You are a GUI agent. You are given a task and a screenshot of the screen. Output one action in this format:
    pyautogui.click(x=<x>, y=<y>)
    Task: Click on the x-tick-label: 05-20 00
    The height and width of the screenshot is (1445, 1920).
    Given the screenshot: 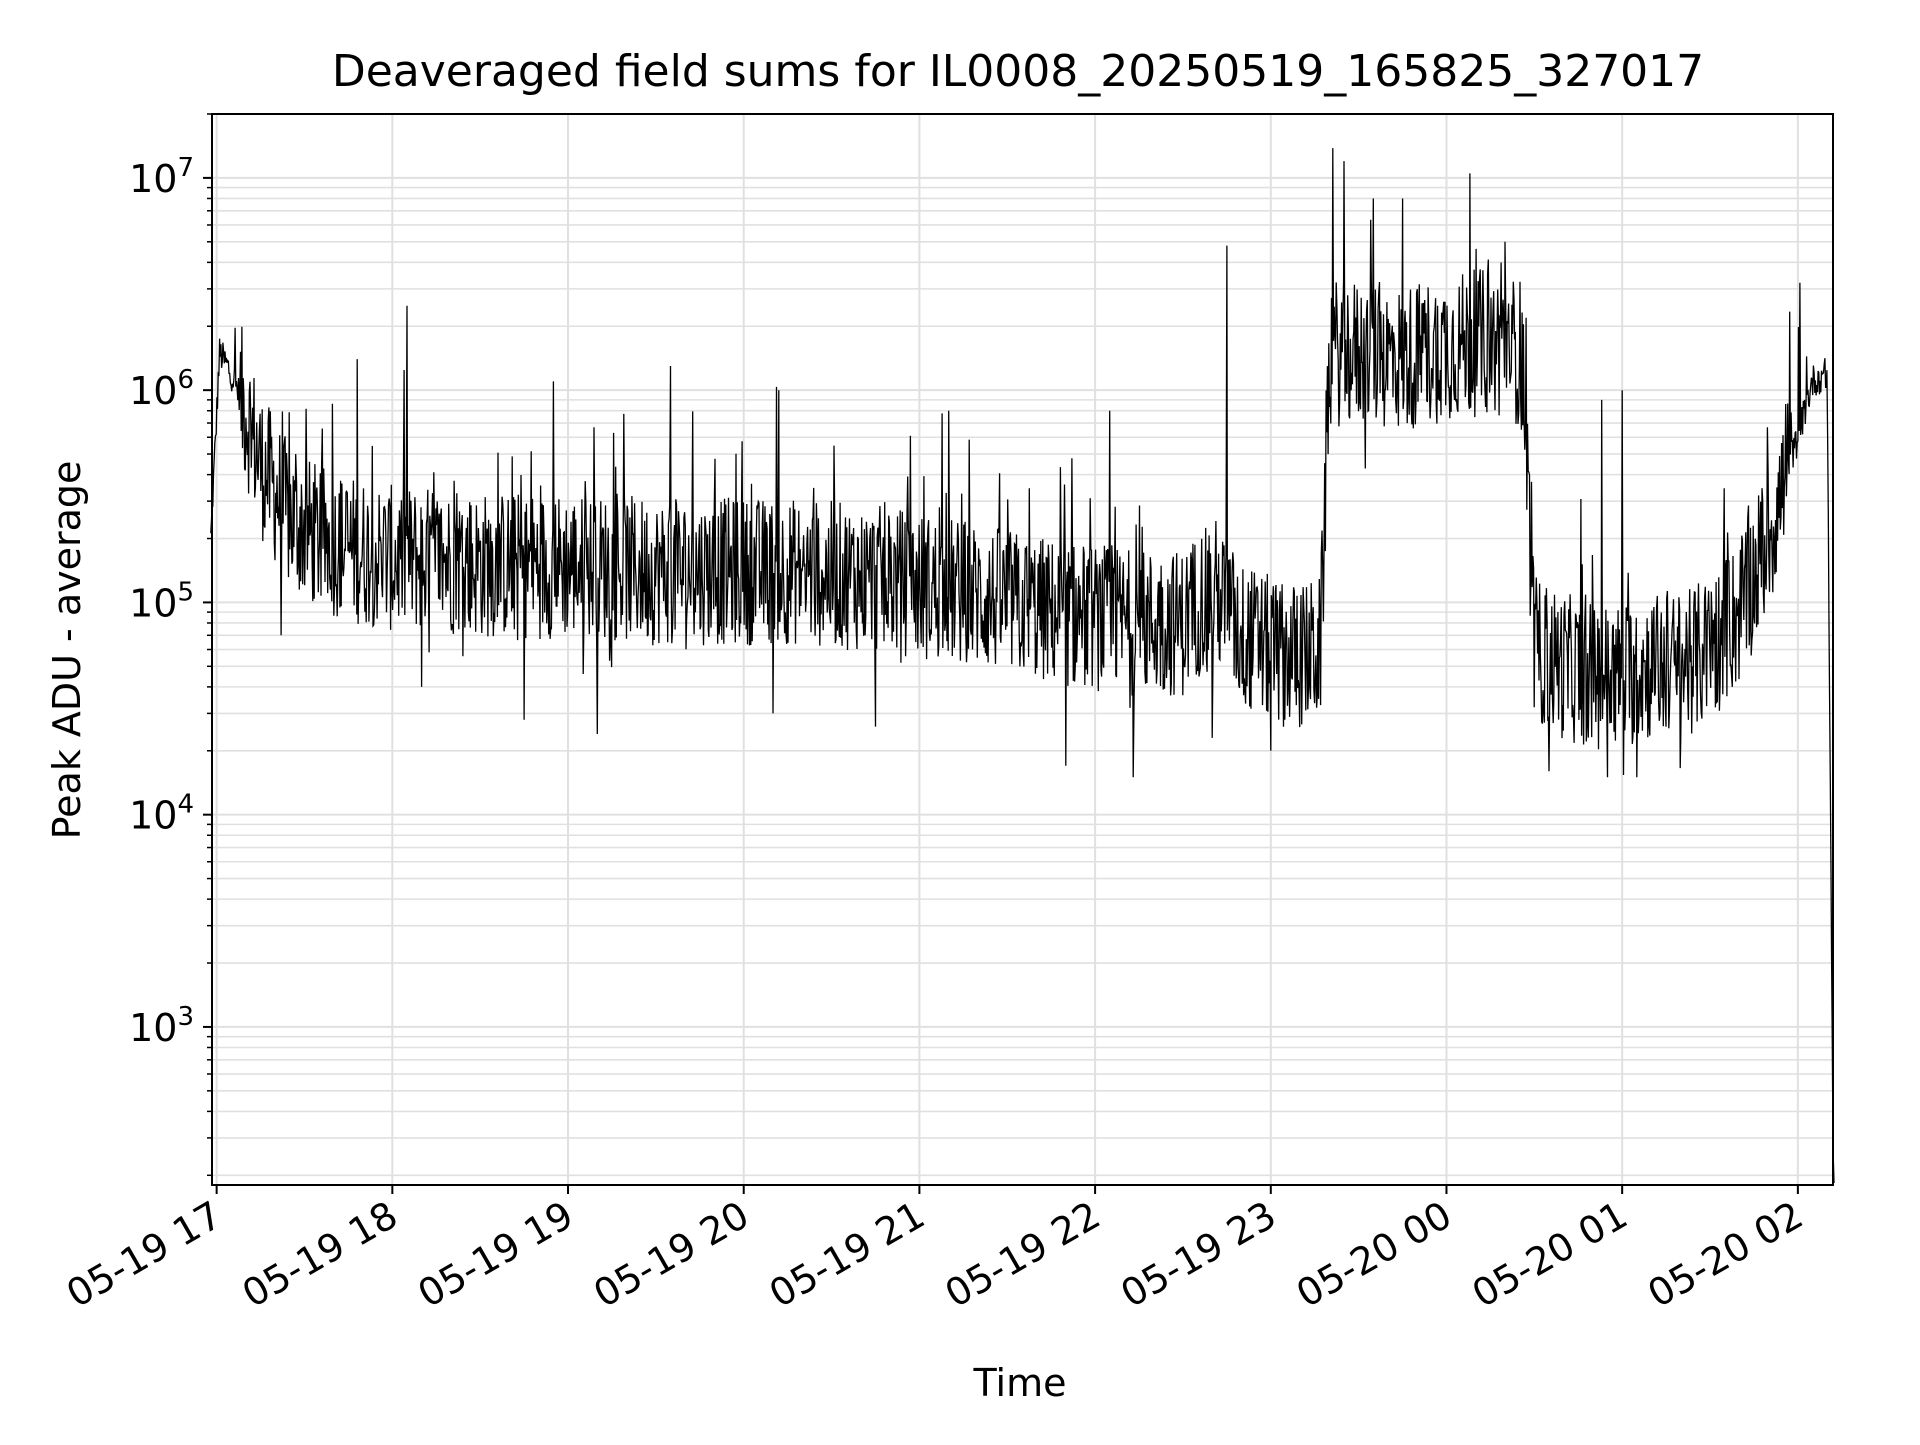 What is the action you would take?
    pyautogui.click(x=1374, y=1255)
    